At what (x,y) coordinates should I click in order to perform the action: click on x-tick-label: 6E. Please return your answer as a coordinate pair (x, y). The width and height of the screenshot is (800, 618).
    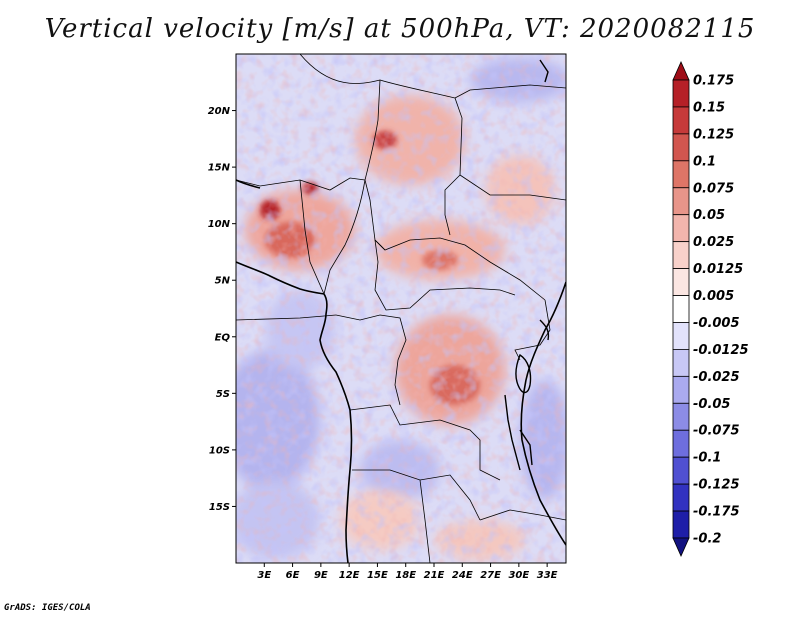
    Looking at the image, I should click on (293, 575).